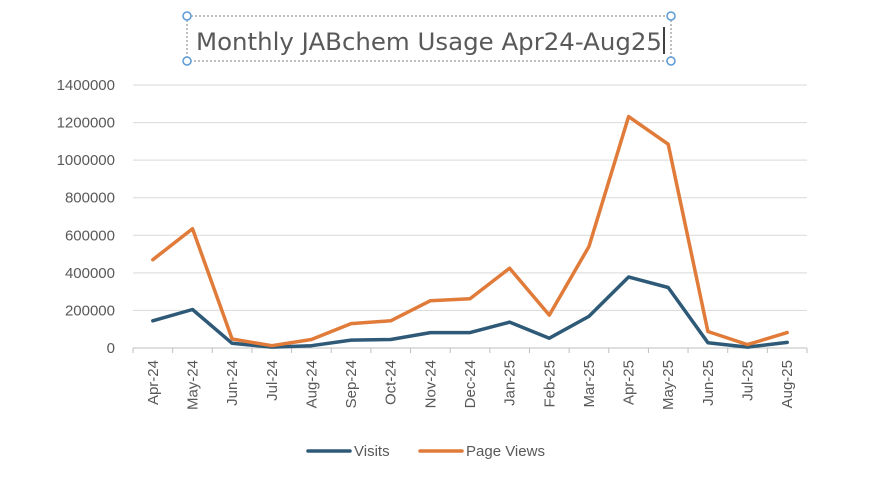  Describe the element at coordinates (671, 16) in the screenshot. I see `title-handle-top-right` at that location.